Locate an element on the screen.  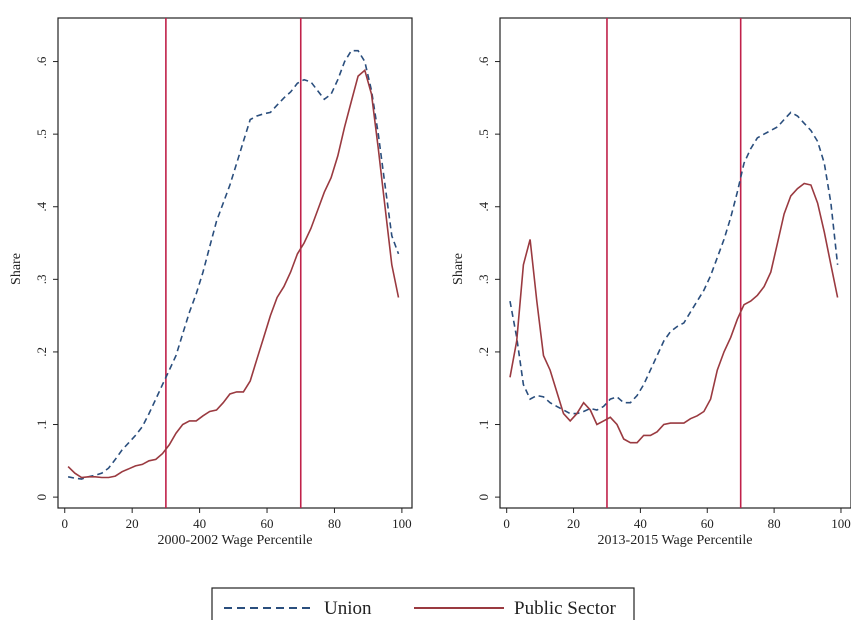
left-x-tick-label: 80 is located at coordinates (334, 523).